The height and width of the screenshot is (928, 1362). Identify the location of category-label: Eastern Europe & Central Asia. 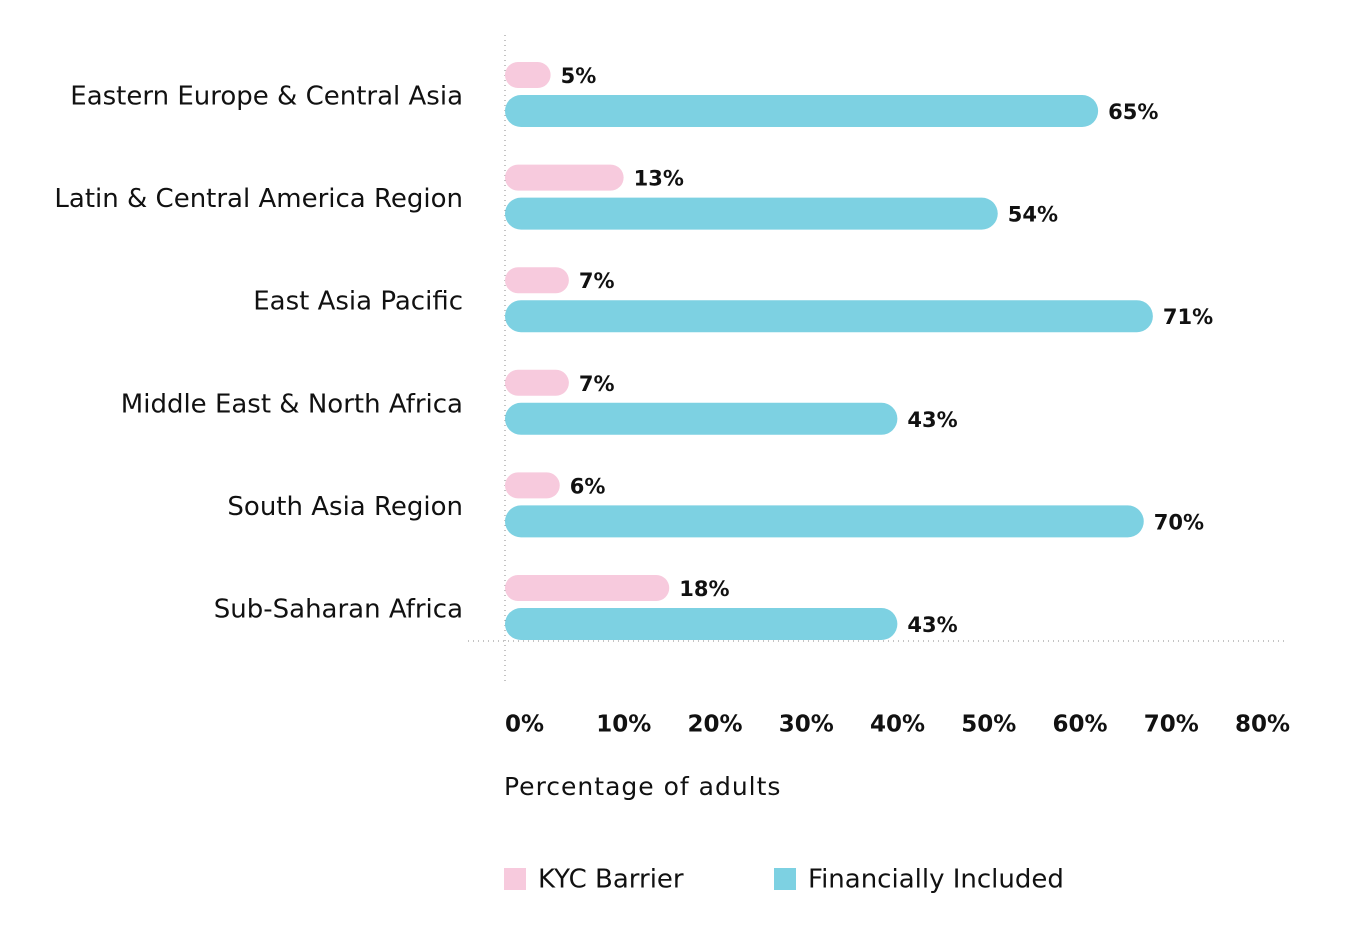
(266, 97).